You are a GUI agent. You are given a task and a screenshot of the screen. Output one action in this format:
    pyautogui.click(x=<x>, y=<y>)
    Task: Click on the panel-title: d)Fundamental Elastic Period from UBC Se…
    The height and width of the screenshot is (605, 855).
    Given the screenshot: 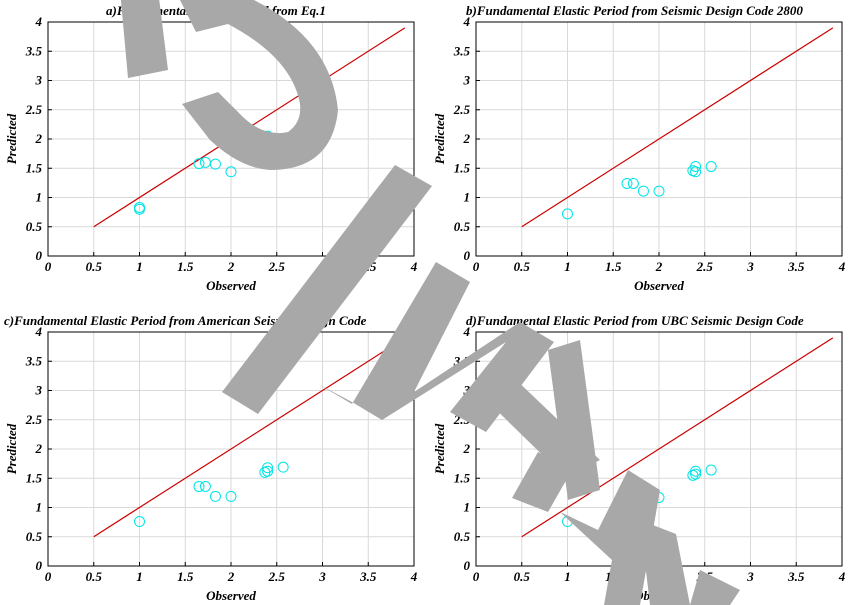 What is the action you would take?
    pyautogui.click(x=635, y=320)
    